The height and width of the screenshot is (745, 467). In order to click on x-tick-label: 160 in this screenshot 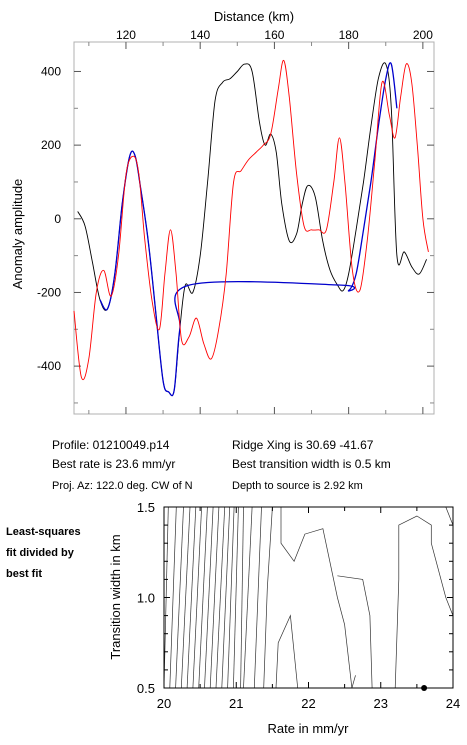, I will do `click(274, 35)`.